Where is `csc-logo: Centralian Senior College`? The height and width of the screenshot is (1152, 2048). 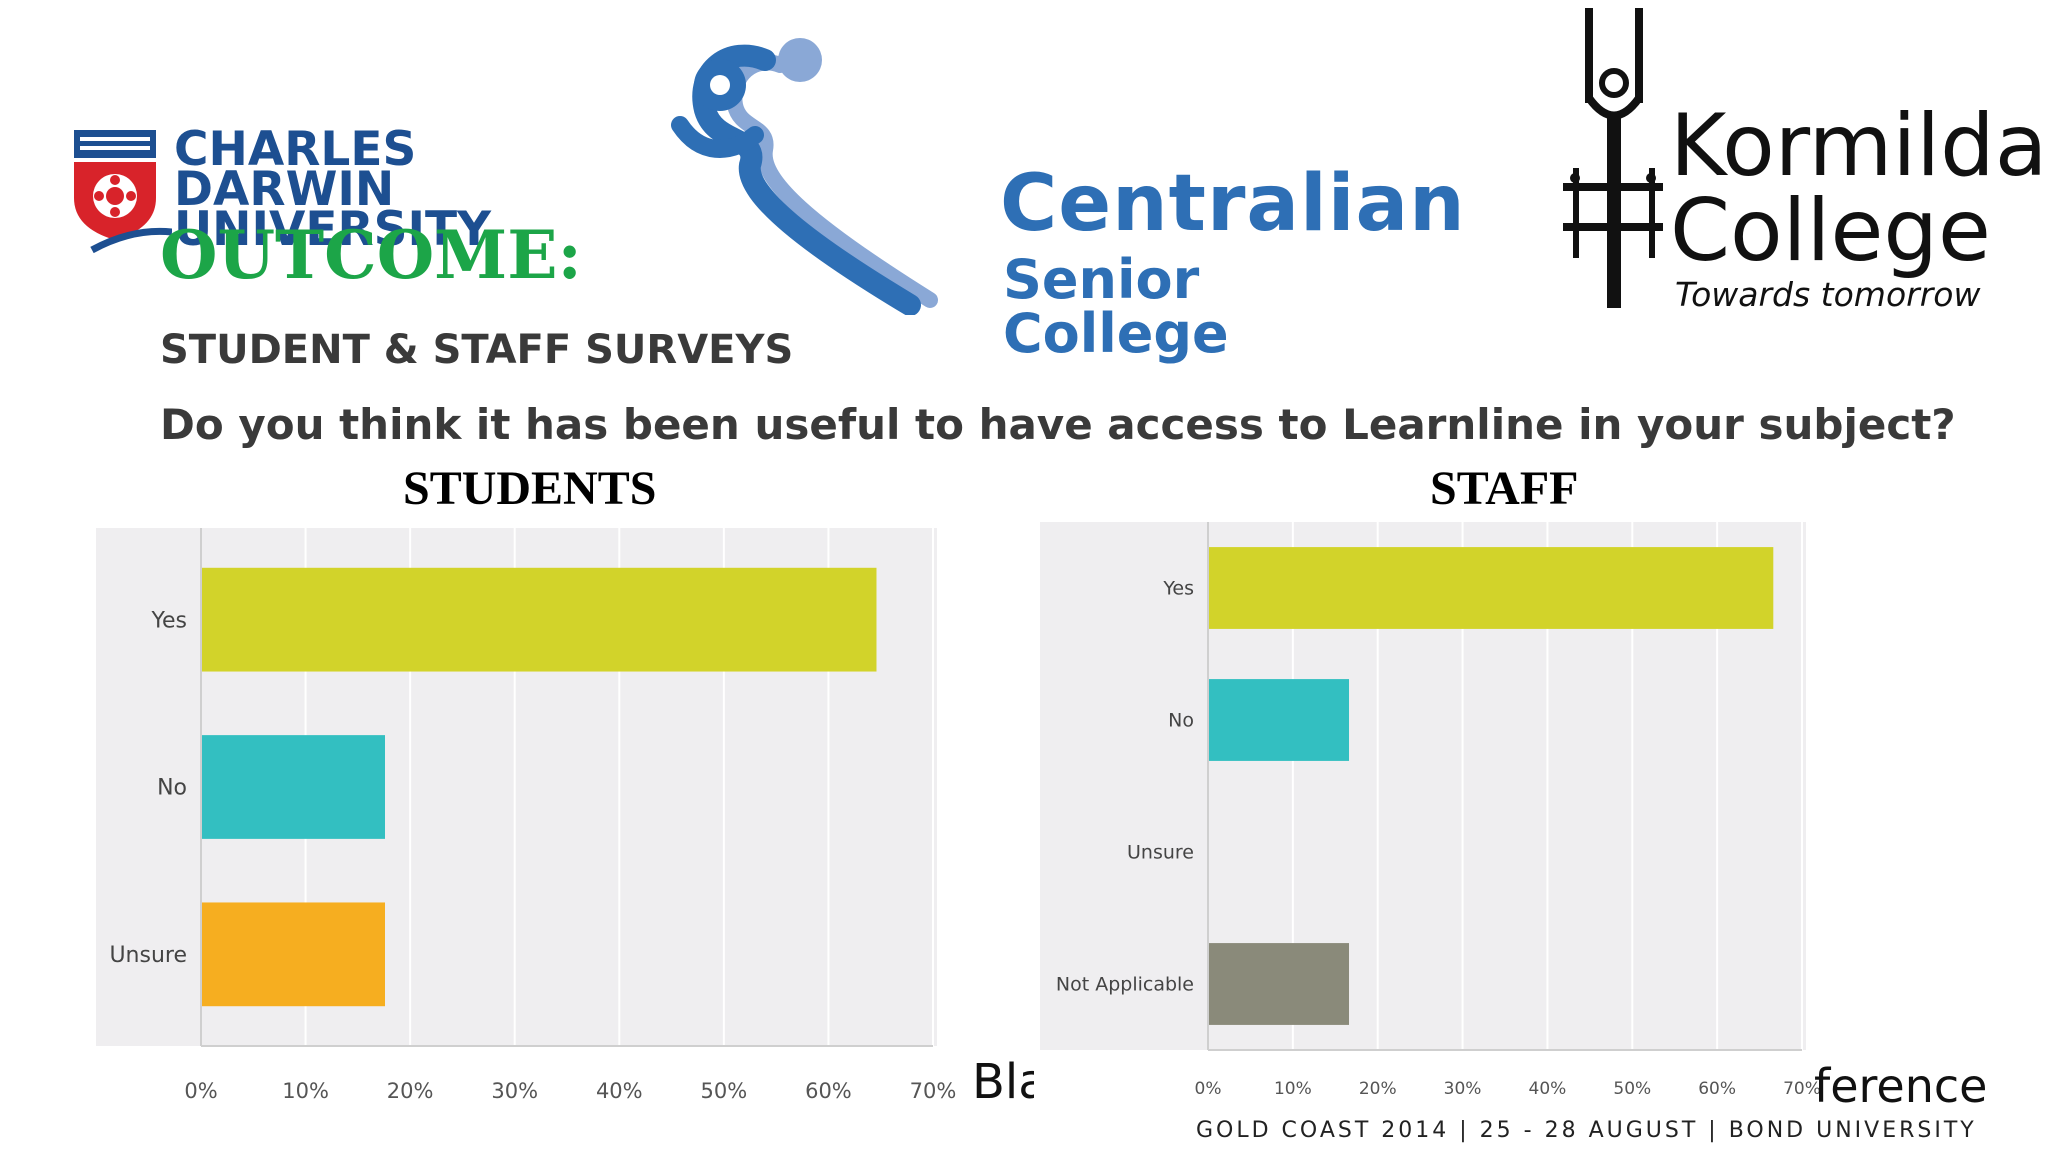 csc-logo: Centralian Senior College is located at coordinates (1062, 188).